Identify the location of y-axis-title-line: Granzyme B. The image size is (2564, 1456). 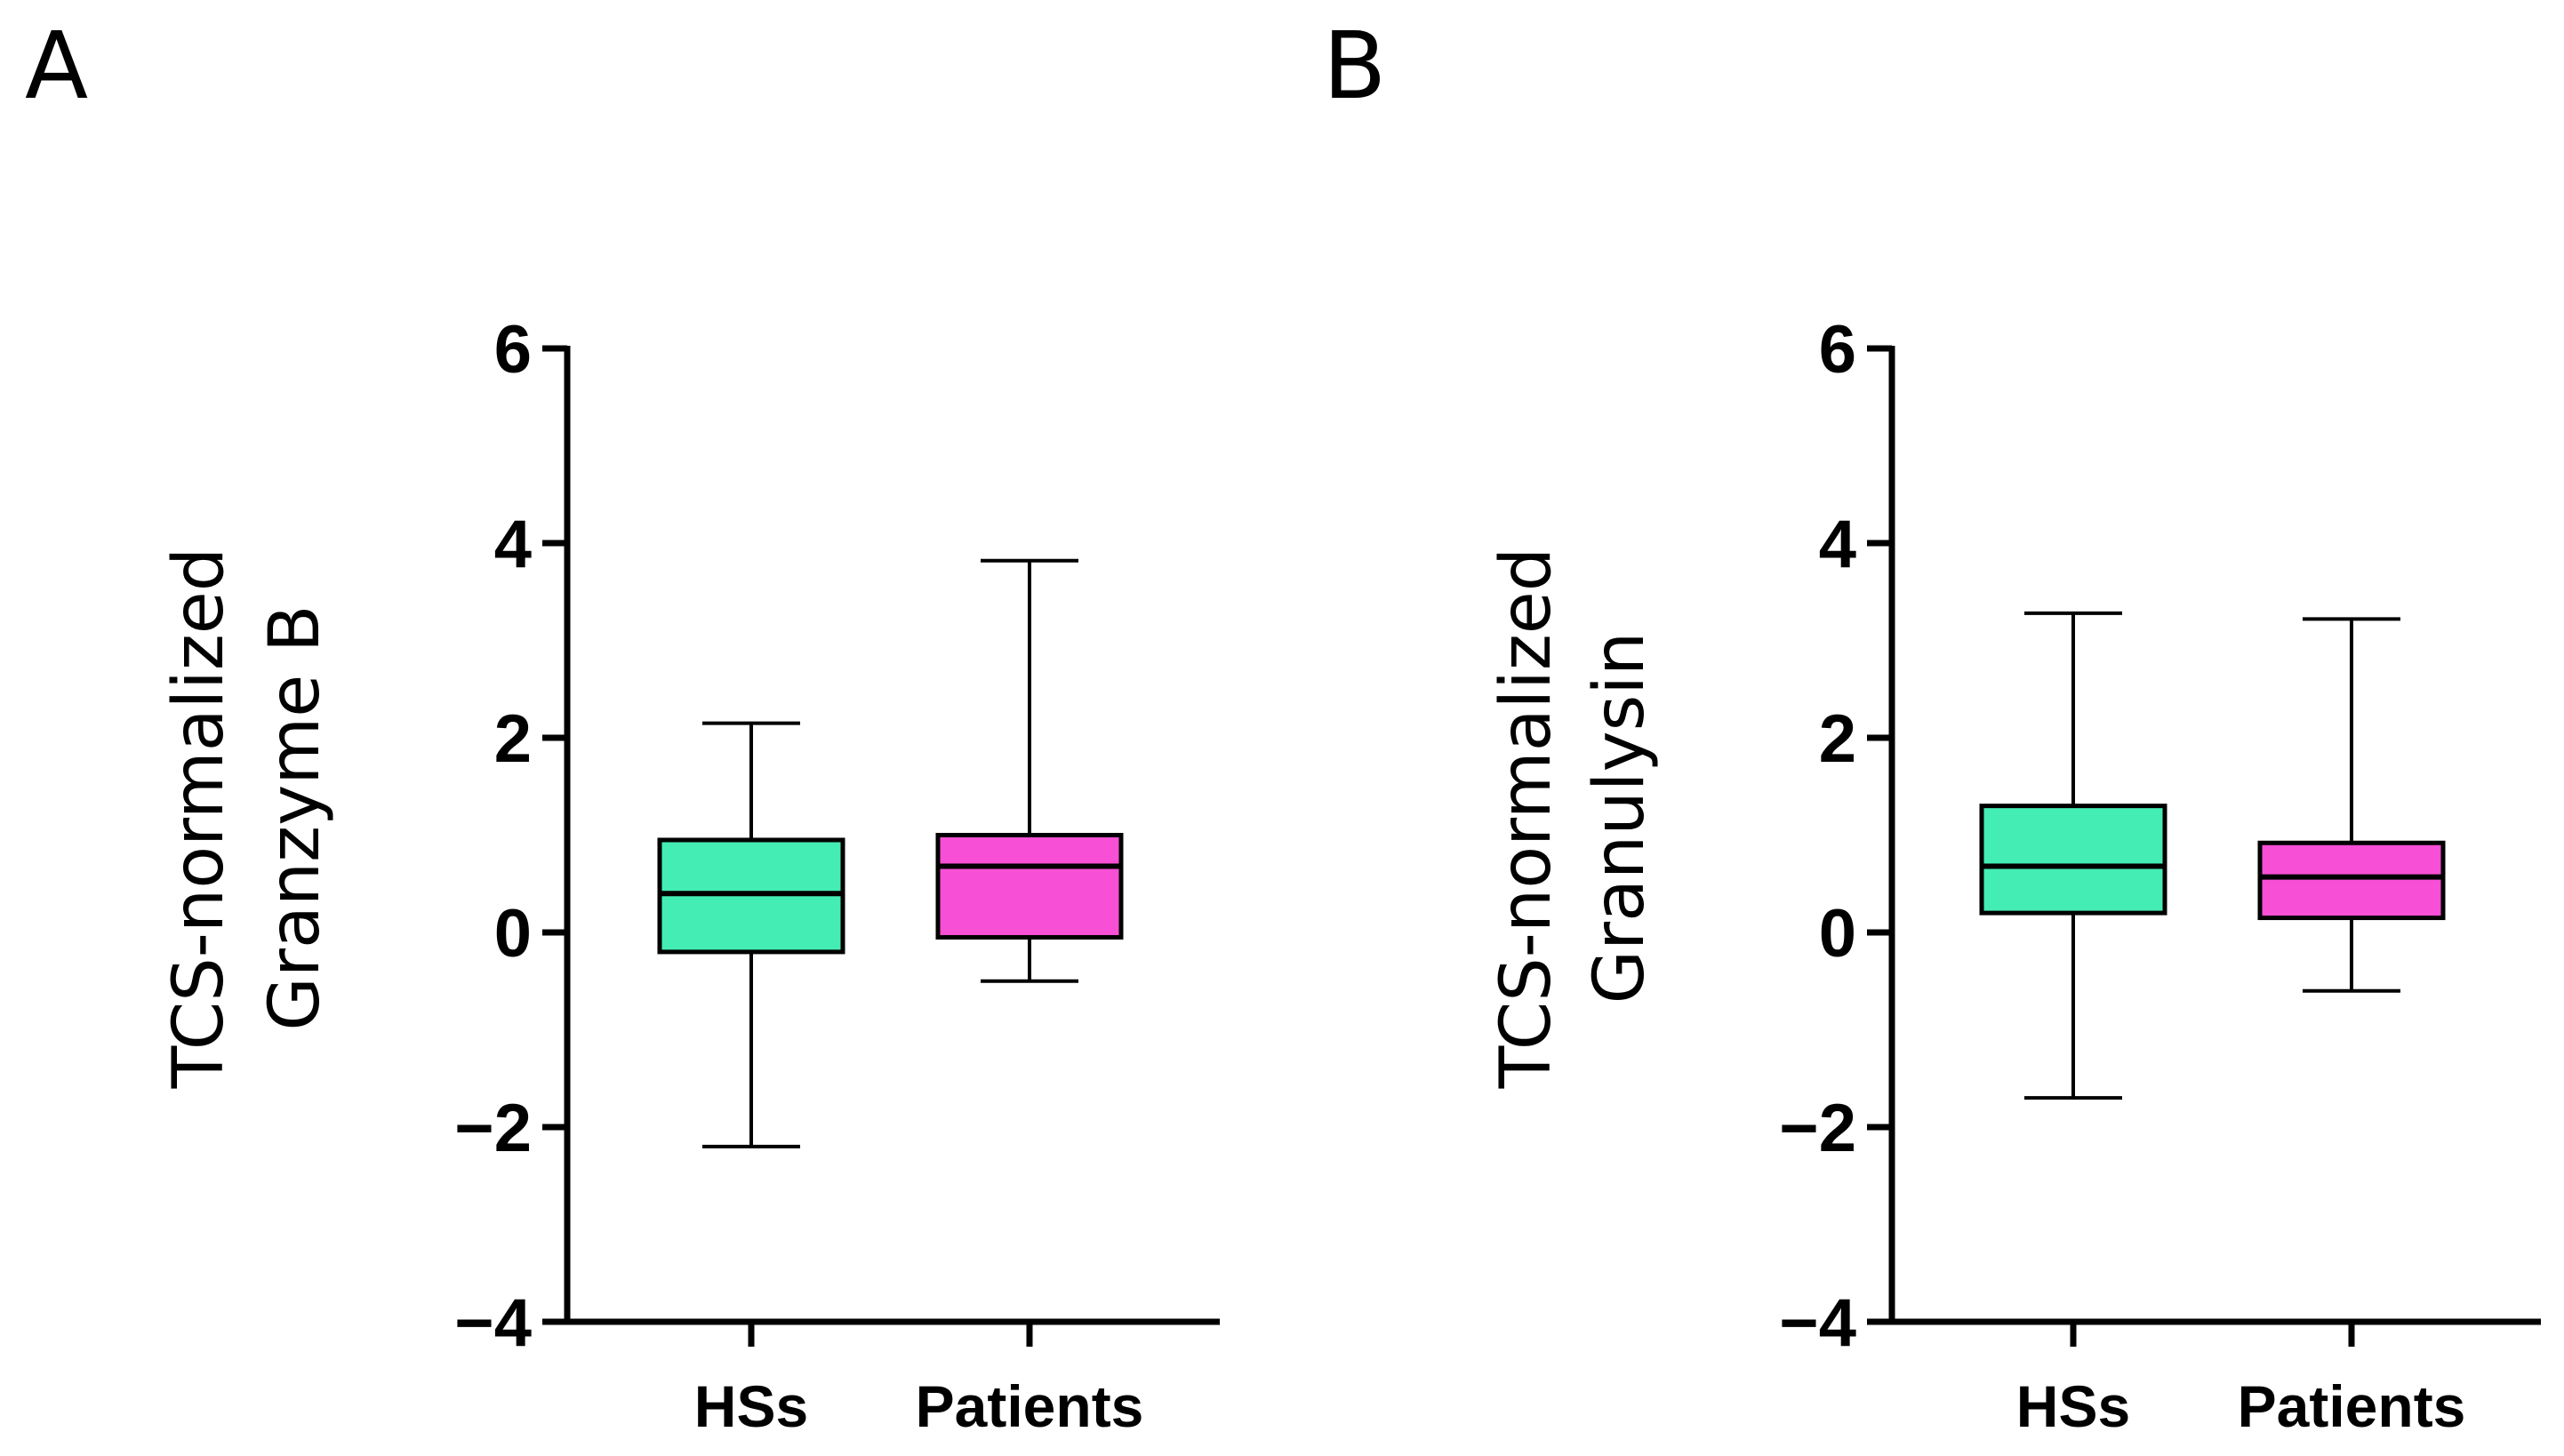
(295, 817).